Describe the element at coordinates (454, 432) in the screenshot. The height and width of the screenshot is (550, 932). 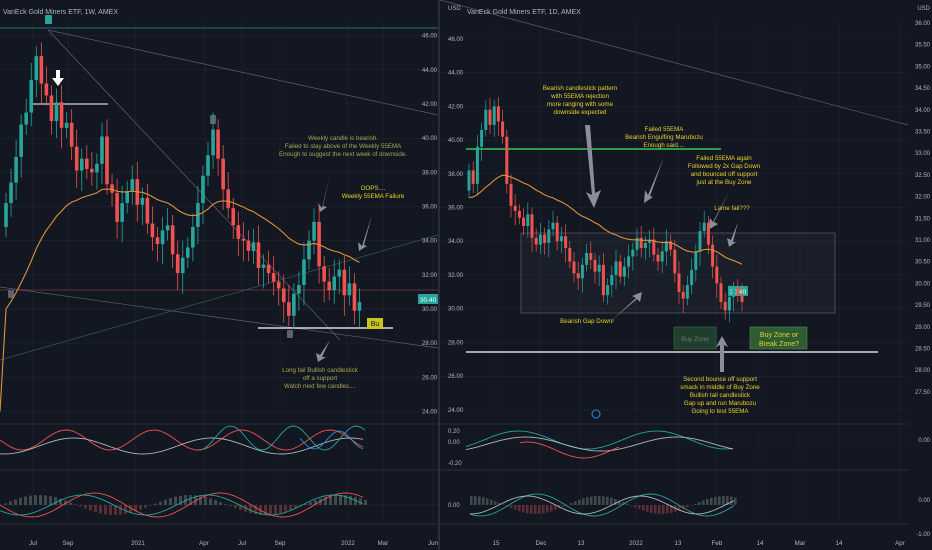
I see `osc-tick-label: 0.20` at that location.